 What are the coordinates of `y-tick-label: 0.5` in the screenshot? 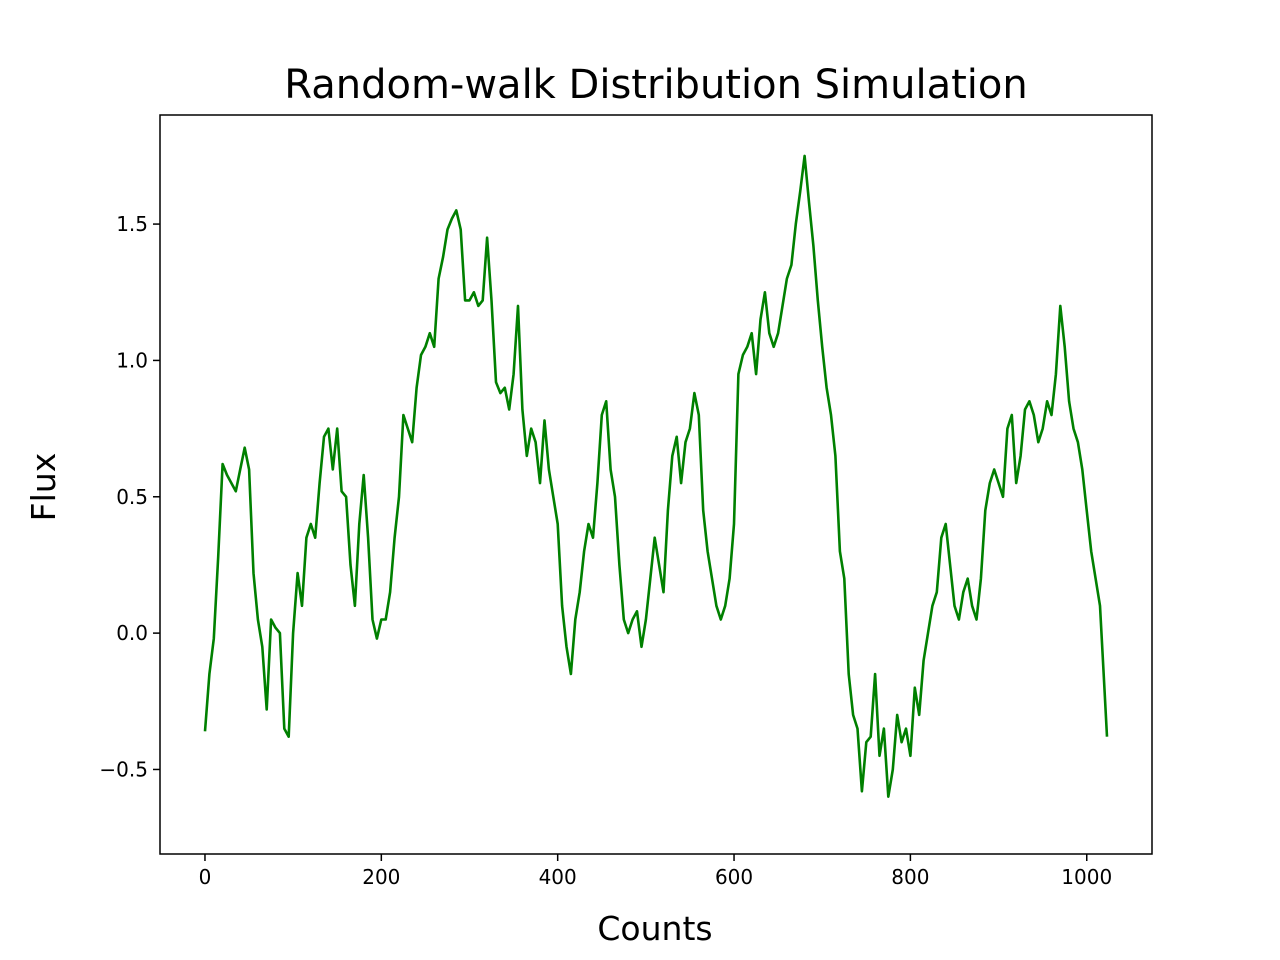 It's located at (132, 497).